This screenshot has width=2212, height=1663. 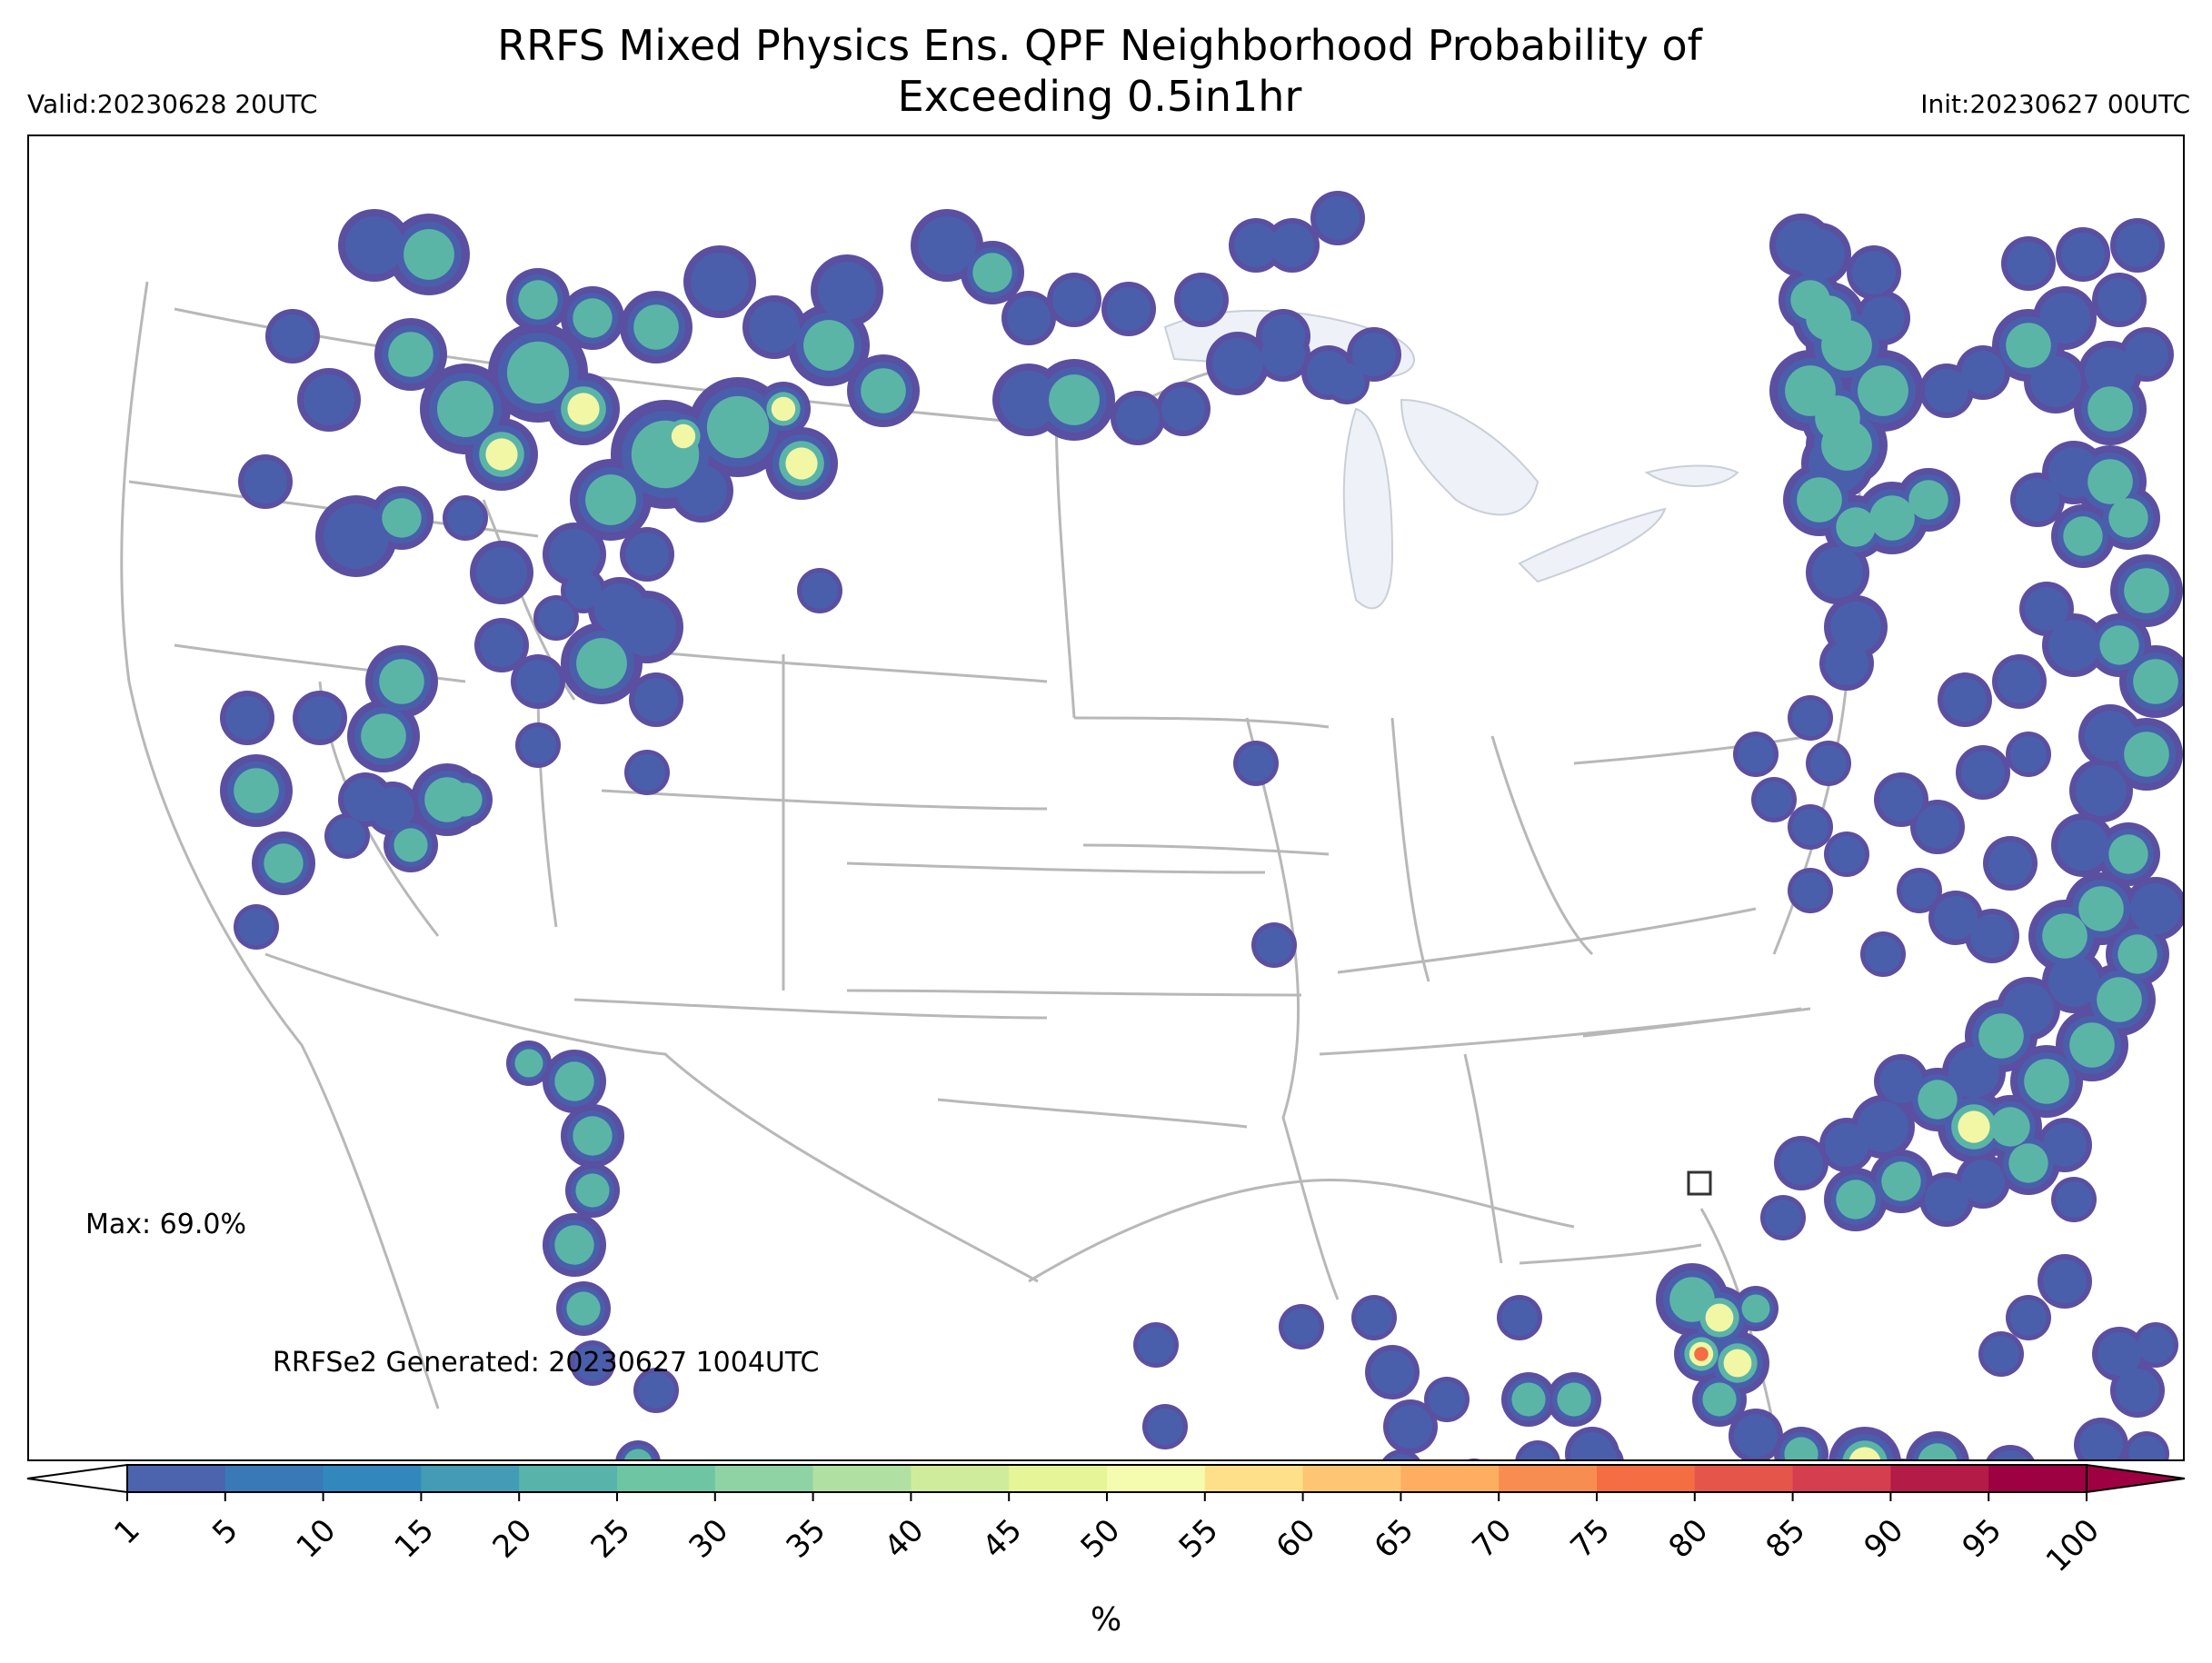 What do you see at coordinates (1106, 1619) in the screenshot?
I see `colorbar-unit-label: %` at bounding box center [1106, 1619].